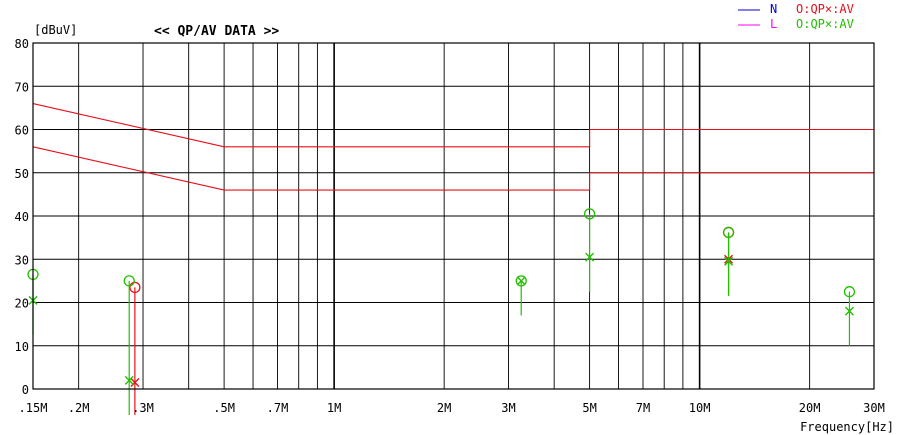  I want to click on x-tick-label: .5M, so click(224, 408).